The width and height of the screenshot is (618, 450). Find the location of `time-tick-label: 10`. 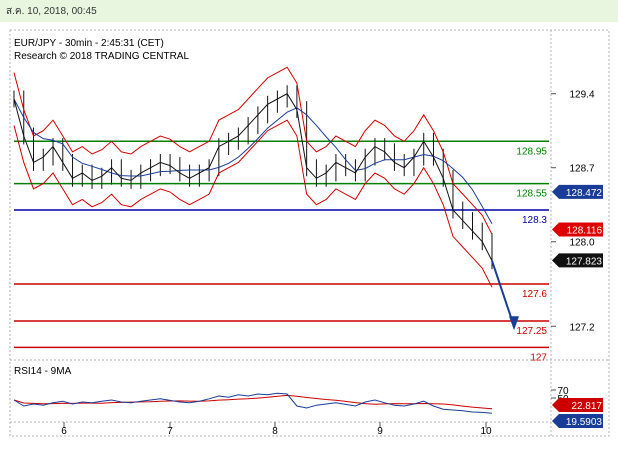

time-tick-label: 10 is located at coordinates (486, 431).